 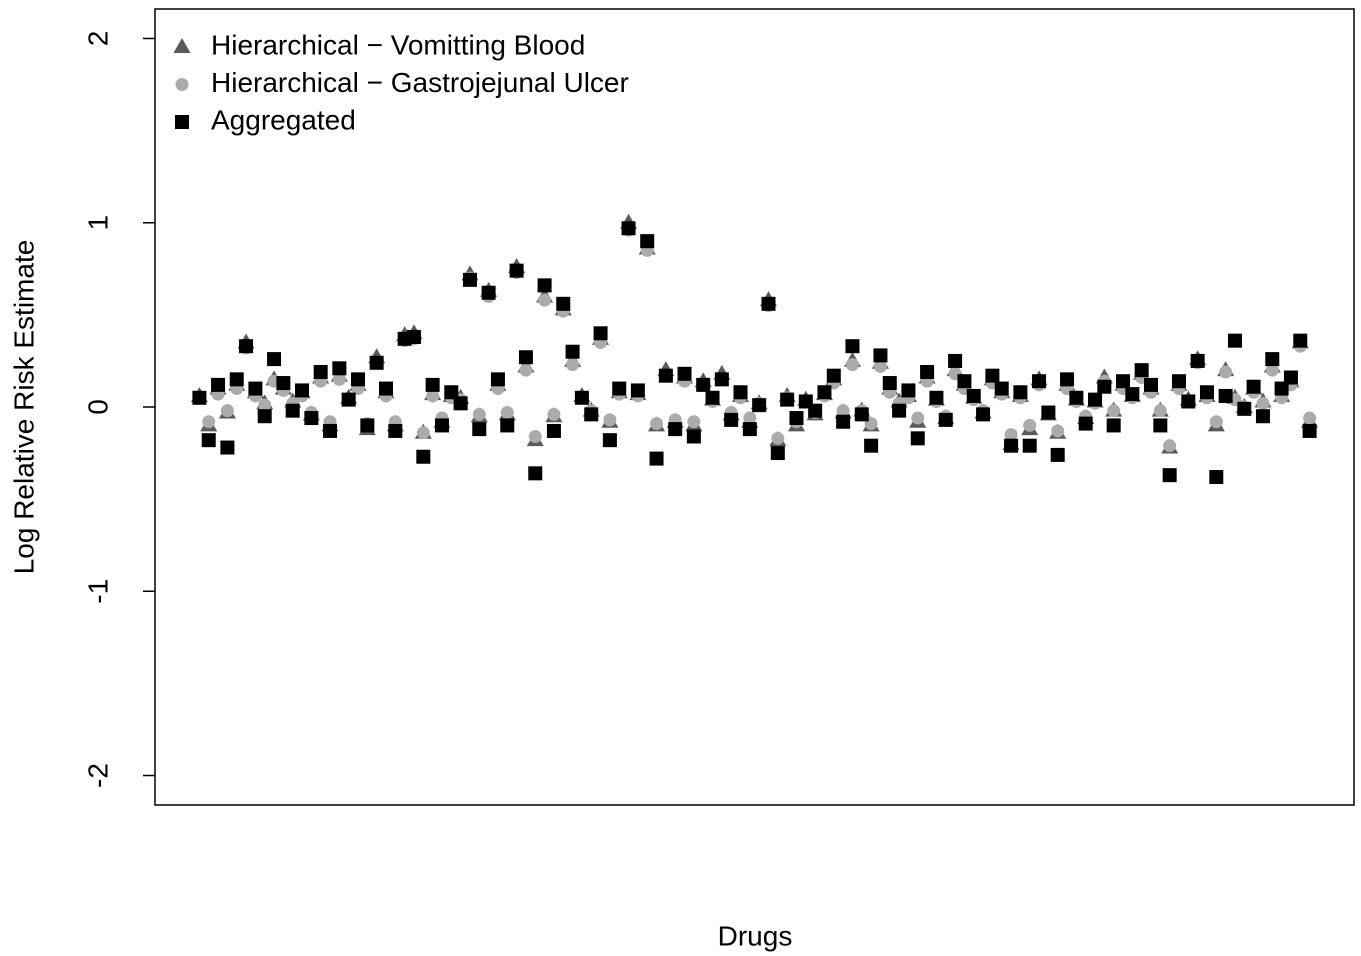 I want to click on y-tick-label: 2, so click(x=97, y=39).